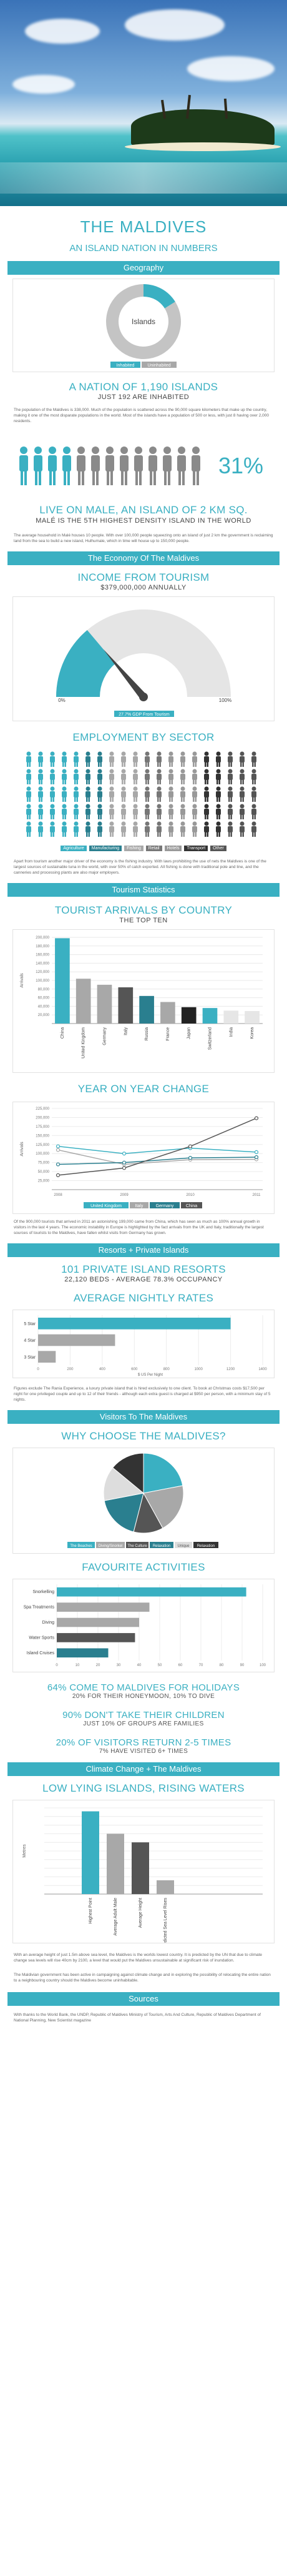 This screenshot has width=287, height=2576. Describe the element at coordinates (143, 697) in the screenshot. I see `gauge-hub` at that location.